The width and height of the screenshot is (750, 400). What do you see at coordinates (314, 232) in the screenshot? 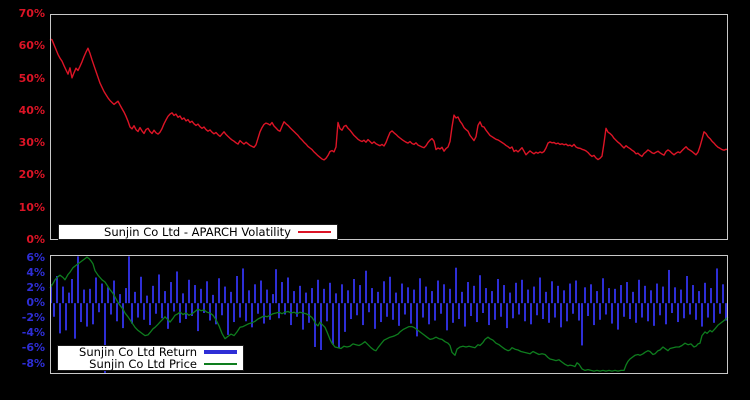
I see `volatility-line-sample-icon` at bounding box center [314, 232].